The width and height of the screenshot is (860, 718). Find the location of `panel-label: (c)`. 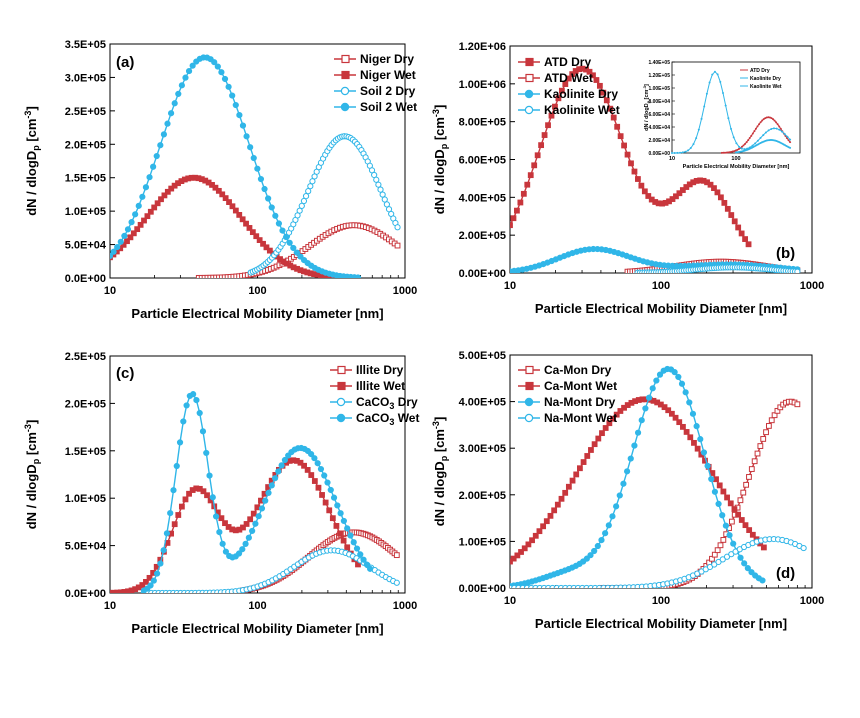

panel-label: (c) is located at coordinates (125, 373).